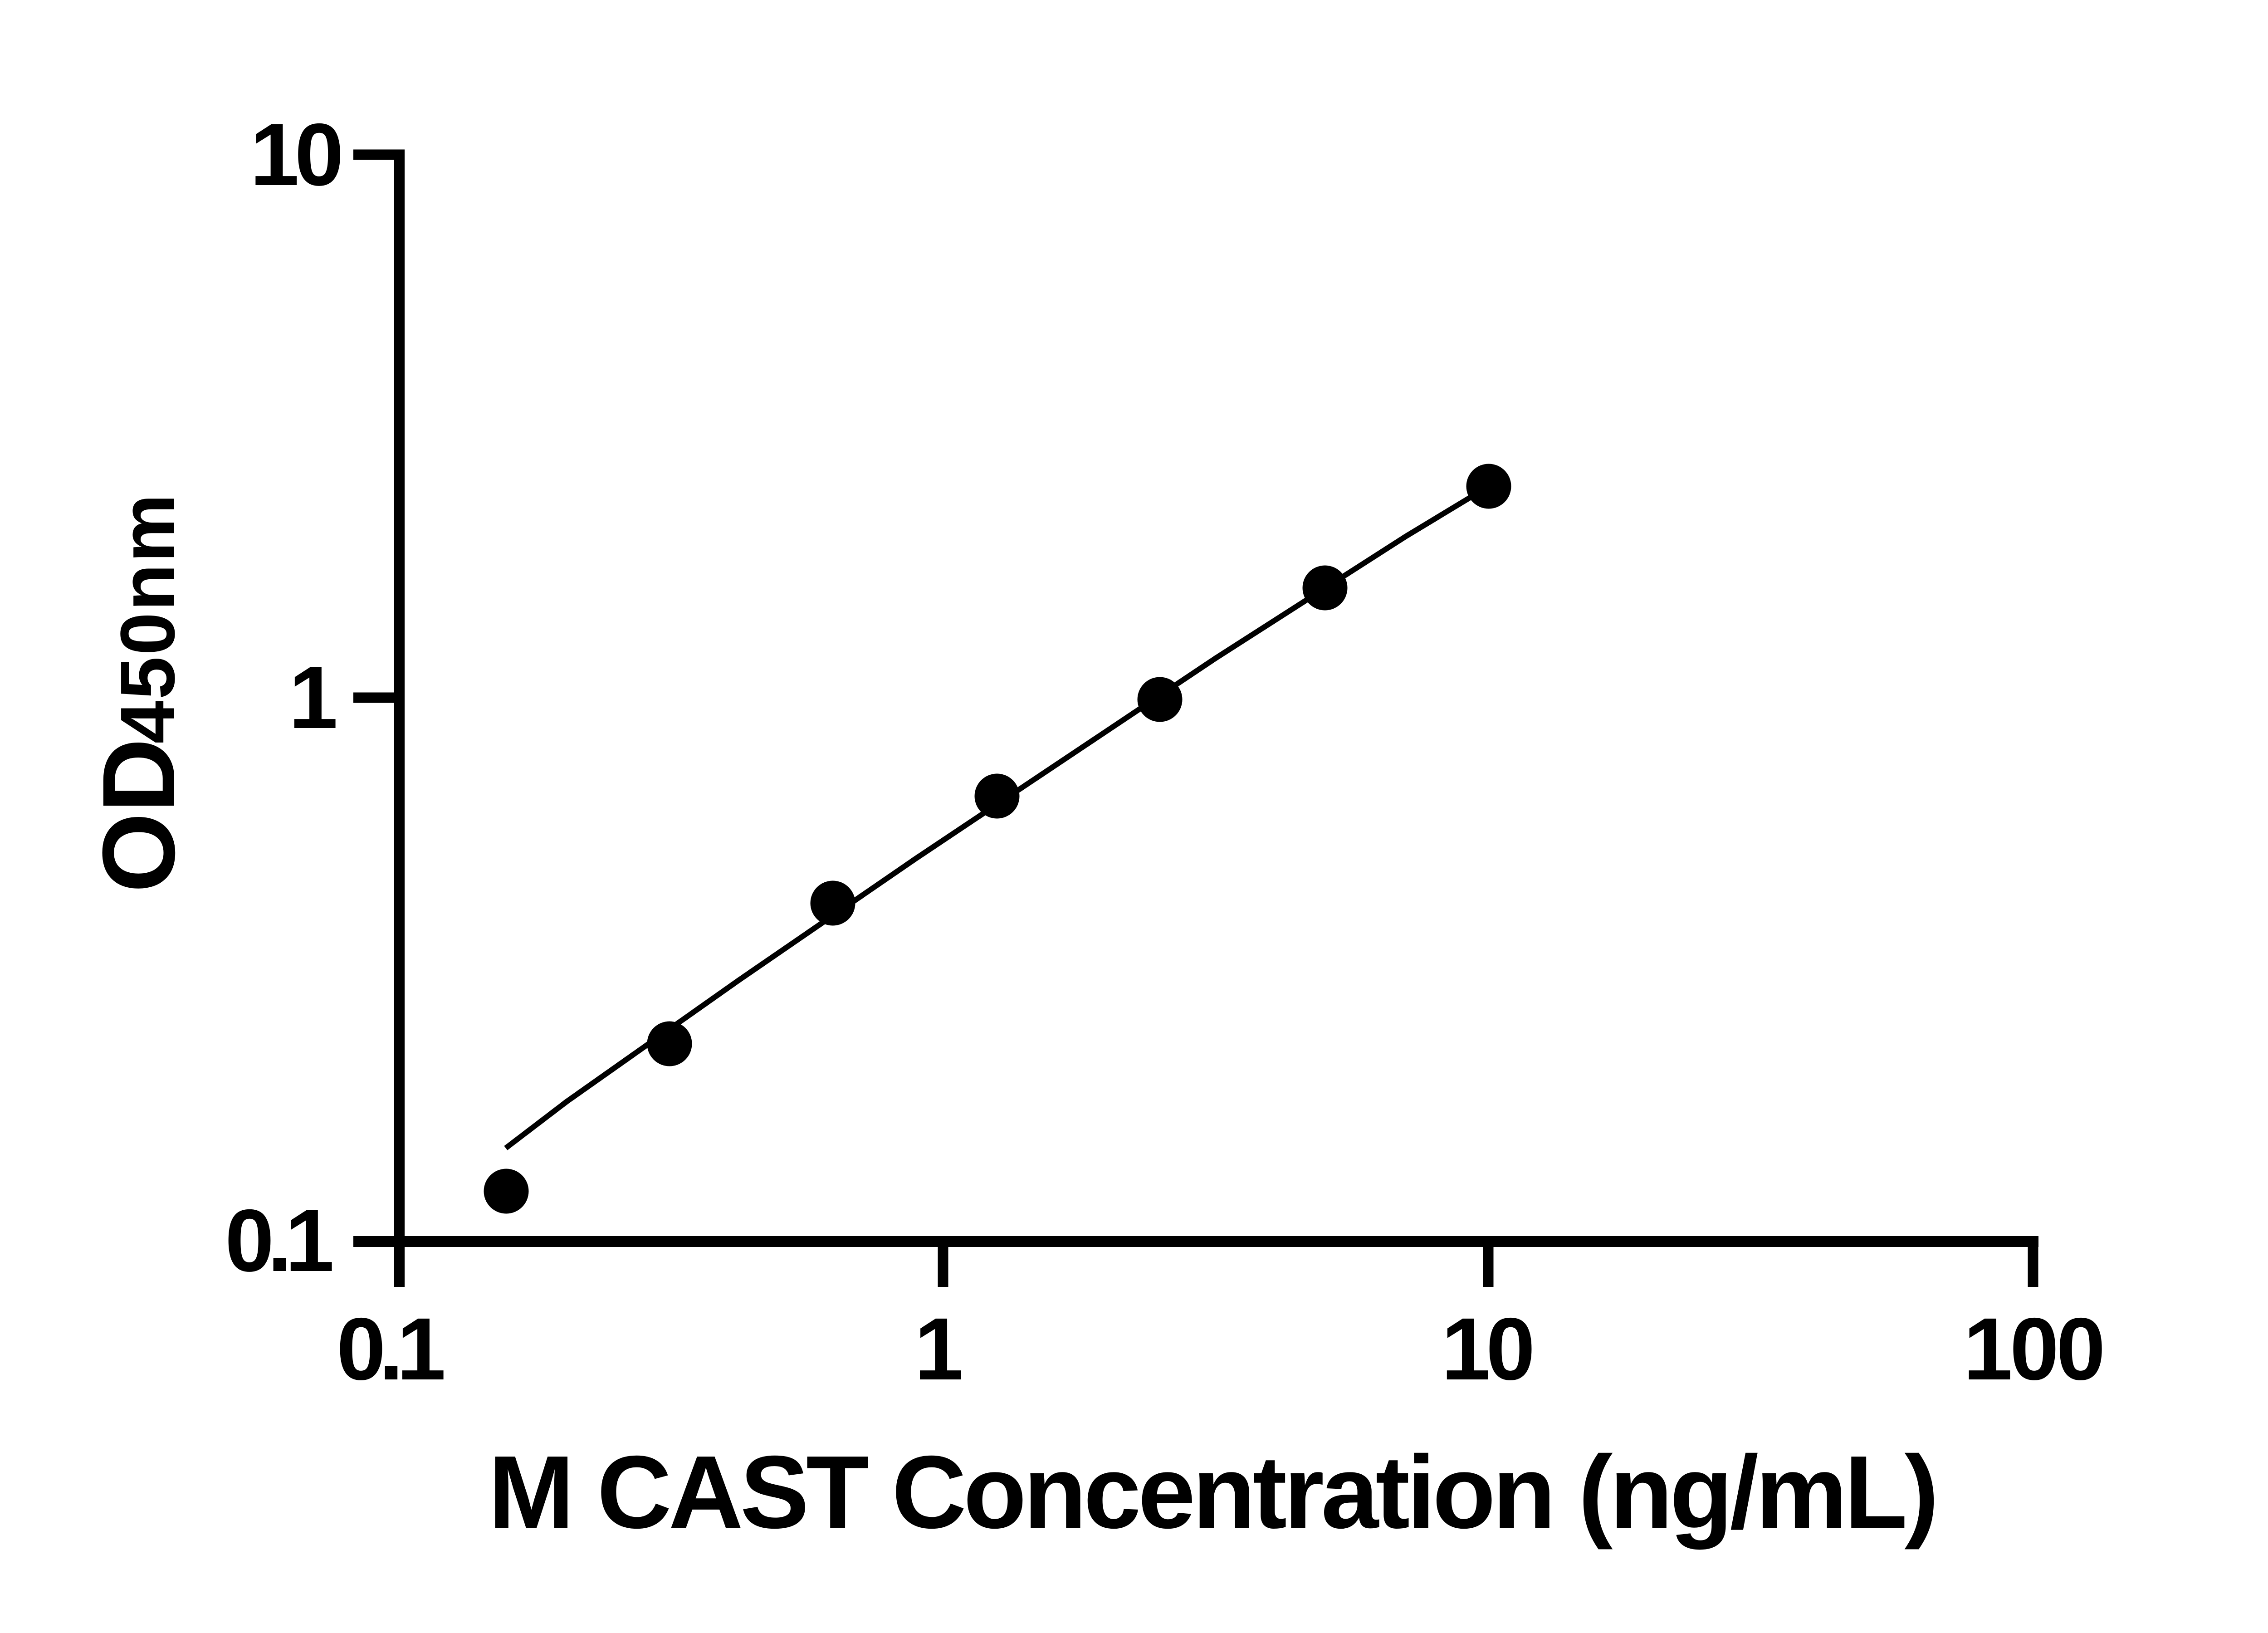 The width and height of the screenshot is (2268, 1633). Describe the element at coordinates (1212, 1492) in the screenshot. I see `svg-text: M CAST Concentration (ng/mL)` at that location.